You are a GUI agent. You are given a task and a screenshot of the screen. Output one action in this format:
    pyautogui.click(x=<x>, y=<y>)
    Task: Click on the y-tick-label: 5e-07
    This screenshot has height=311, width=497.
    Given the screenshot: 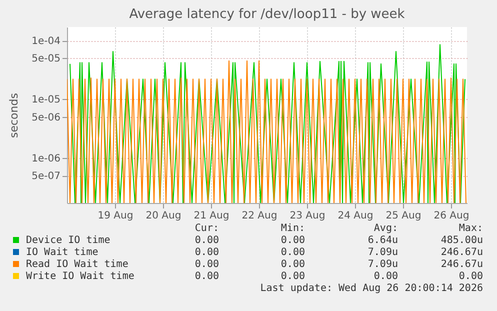 What is the action you would take?
    pyautogui.click(x=46, y=176)
    